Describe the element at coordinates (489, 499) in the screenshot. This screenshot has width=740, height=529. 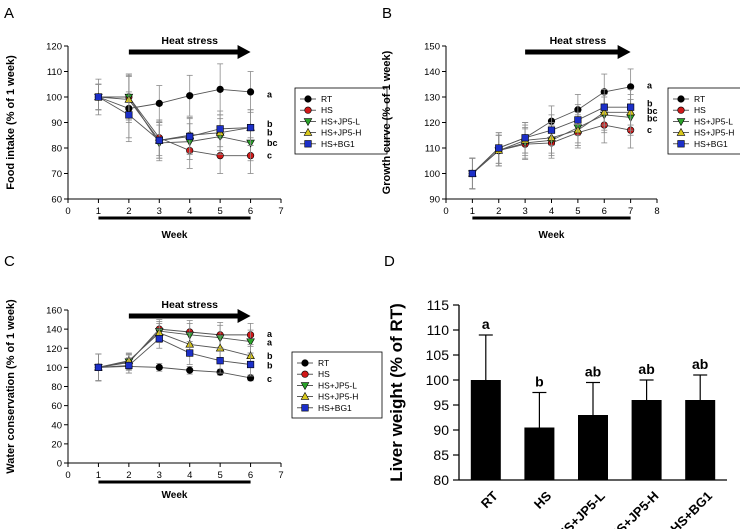
I see `x-tick-label: RT` at that location.